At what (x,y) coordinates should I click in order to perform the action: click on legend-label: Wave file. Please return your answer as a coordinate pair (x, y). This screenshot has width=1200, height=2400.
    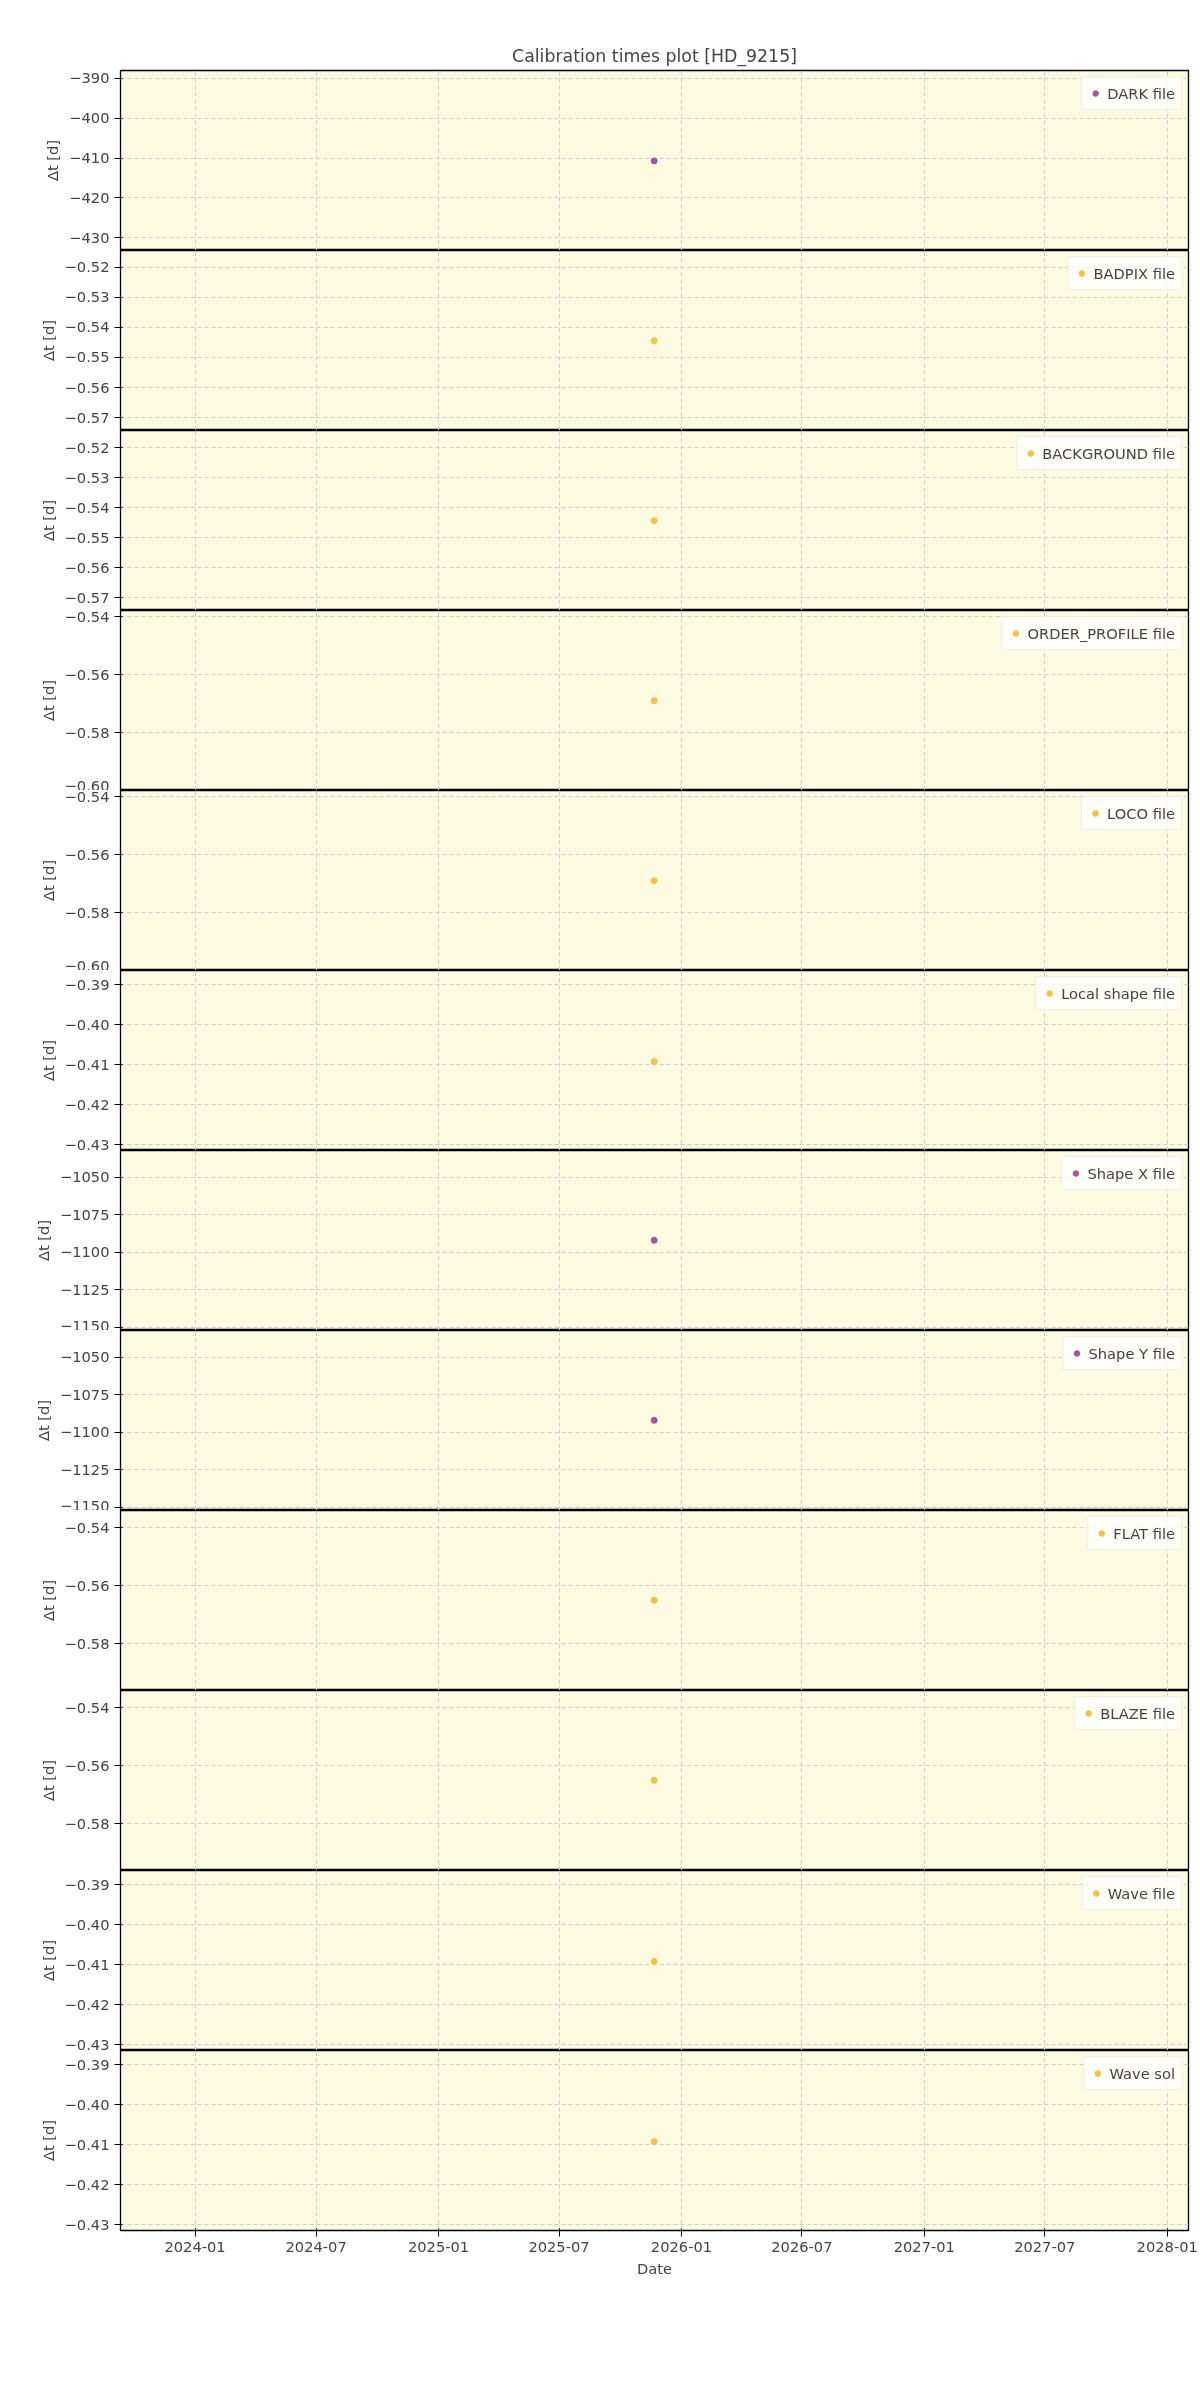
    Looking at the image, I should click on (1141, 1893).